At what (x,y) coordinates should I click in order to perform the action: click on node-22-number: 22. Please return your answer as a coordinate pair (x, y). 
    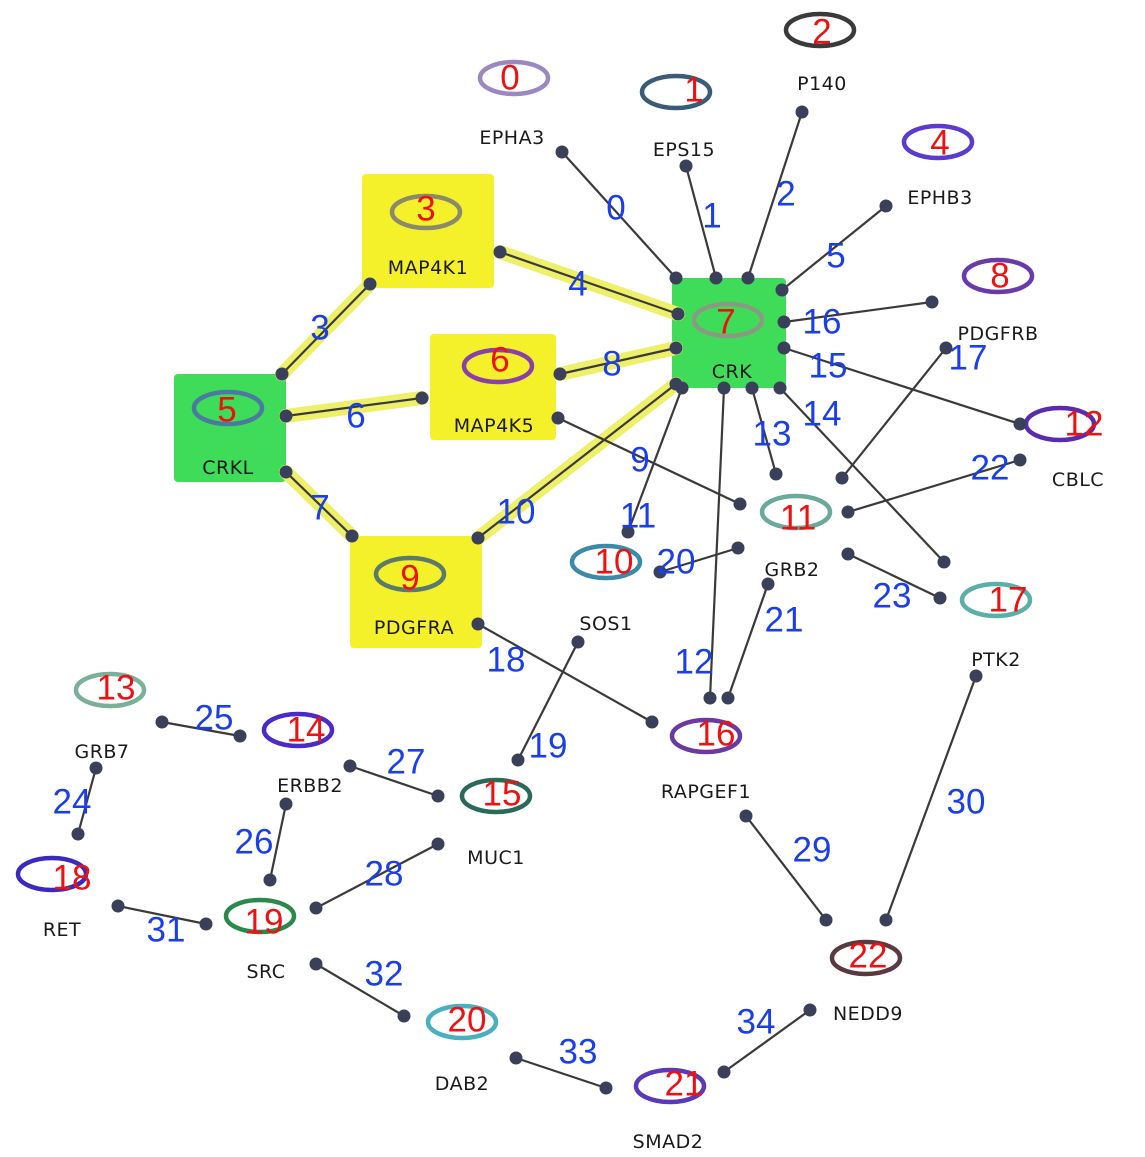
    Looking at the image, I should click on (868, 956).